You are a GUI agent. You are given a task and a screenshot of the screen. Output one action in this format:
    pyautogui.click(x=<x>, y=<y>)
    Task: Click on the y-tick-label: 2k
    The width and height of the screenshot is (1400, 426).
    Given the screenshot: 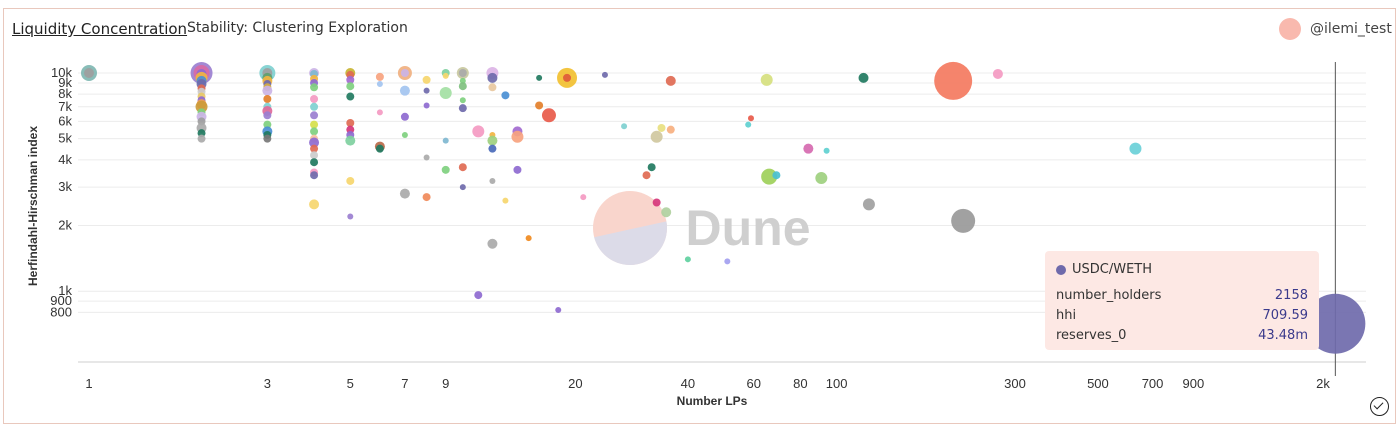 What is the action you would take?
    pyautogui.click(x=65, y=225)
    